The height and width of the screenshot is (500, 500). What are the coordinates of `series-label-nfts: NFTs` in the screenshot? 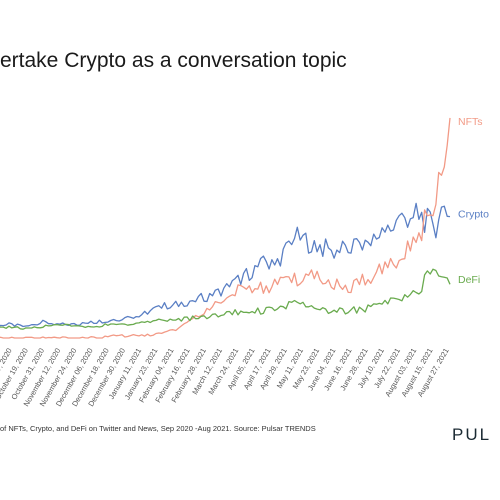 It's located at (470, 122).